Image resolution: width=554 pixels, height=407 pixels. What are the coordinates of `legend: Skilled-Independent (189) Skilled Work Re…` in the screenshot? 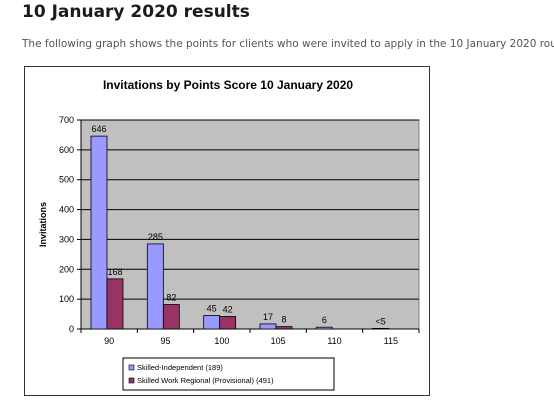 It's located at (228, 374).